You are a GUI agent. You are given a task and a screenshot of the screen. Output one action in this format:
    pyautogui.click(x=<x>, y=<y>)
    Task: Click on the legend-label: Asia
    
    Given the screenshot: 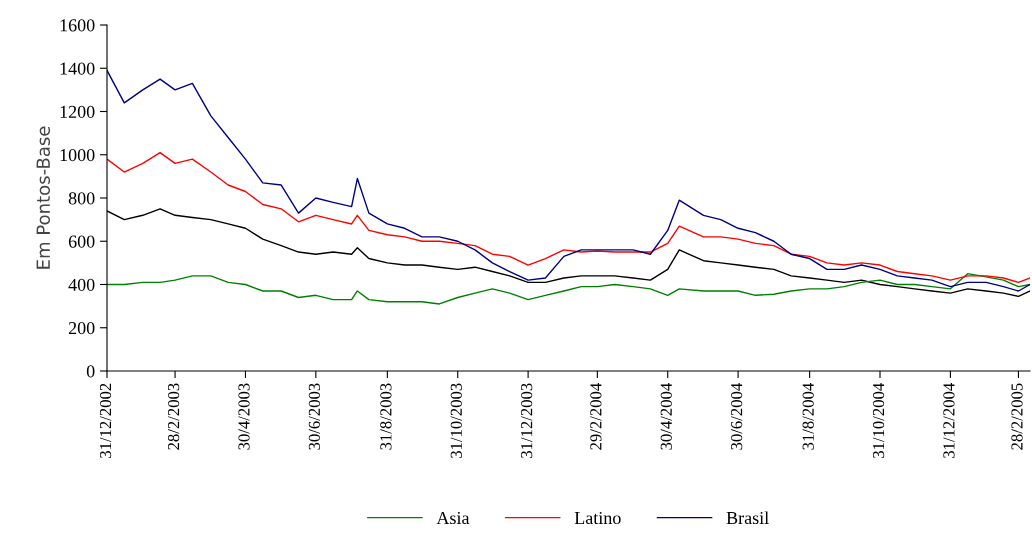 What is the action you would take?
    pyautogui.click(x=453, y=518)
    